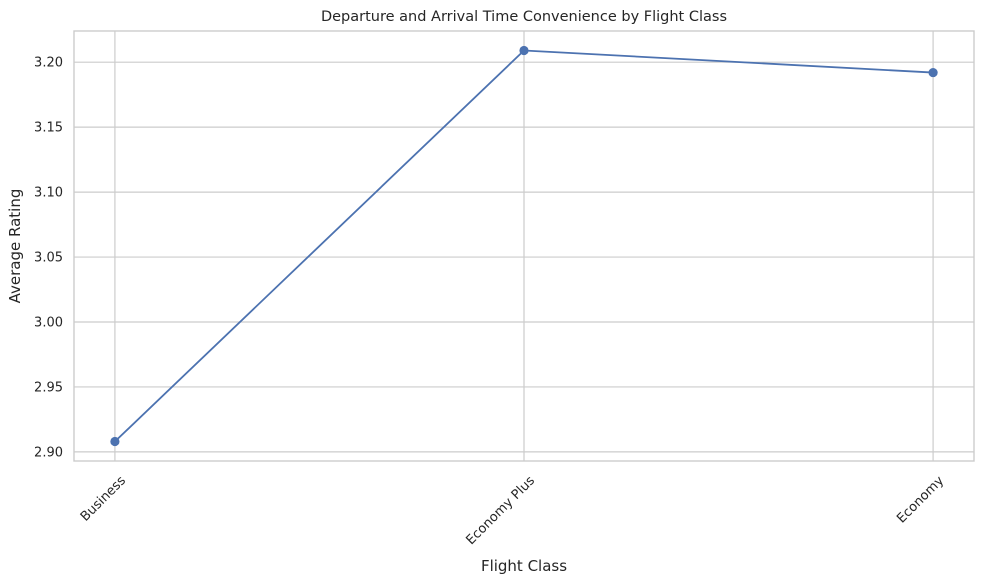 The image size is (984, 584). Describe the element at coordinates (48, 63) in the screenshot. I see `y-tick-label: 3.20` at that location.